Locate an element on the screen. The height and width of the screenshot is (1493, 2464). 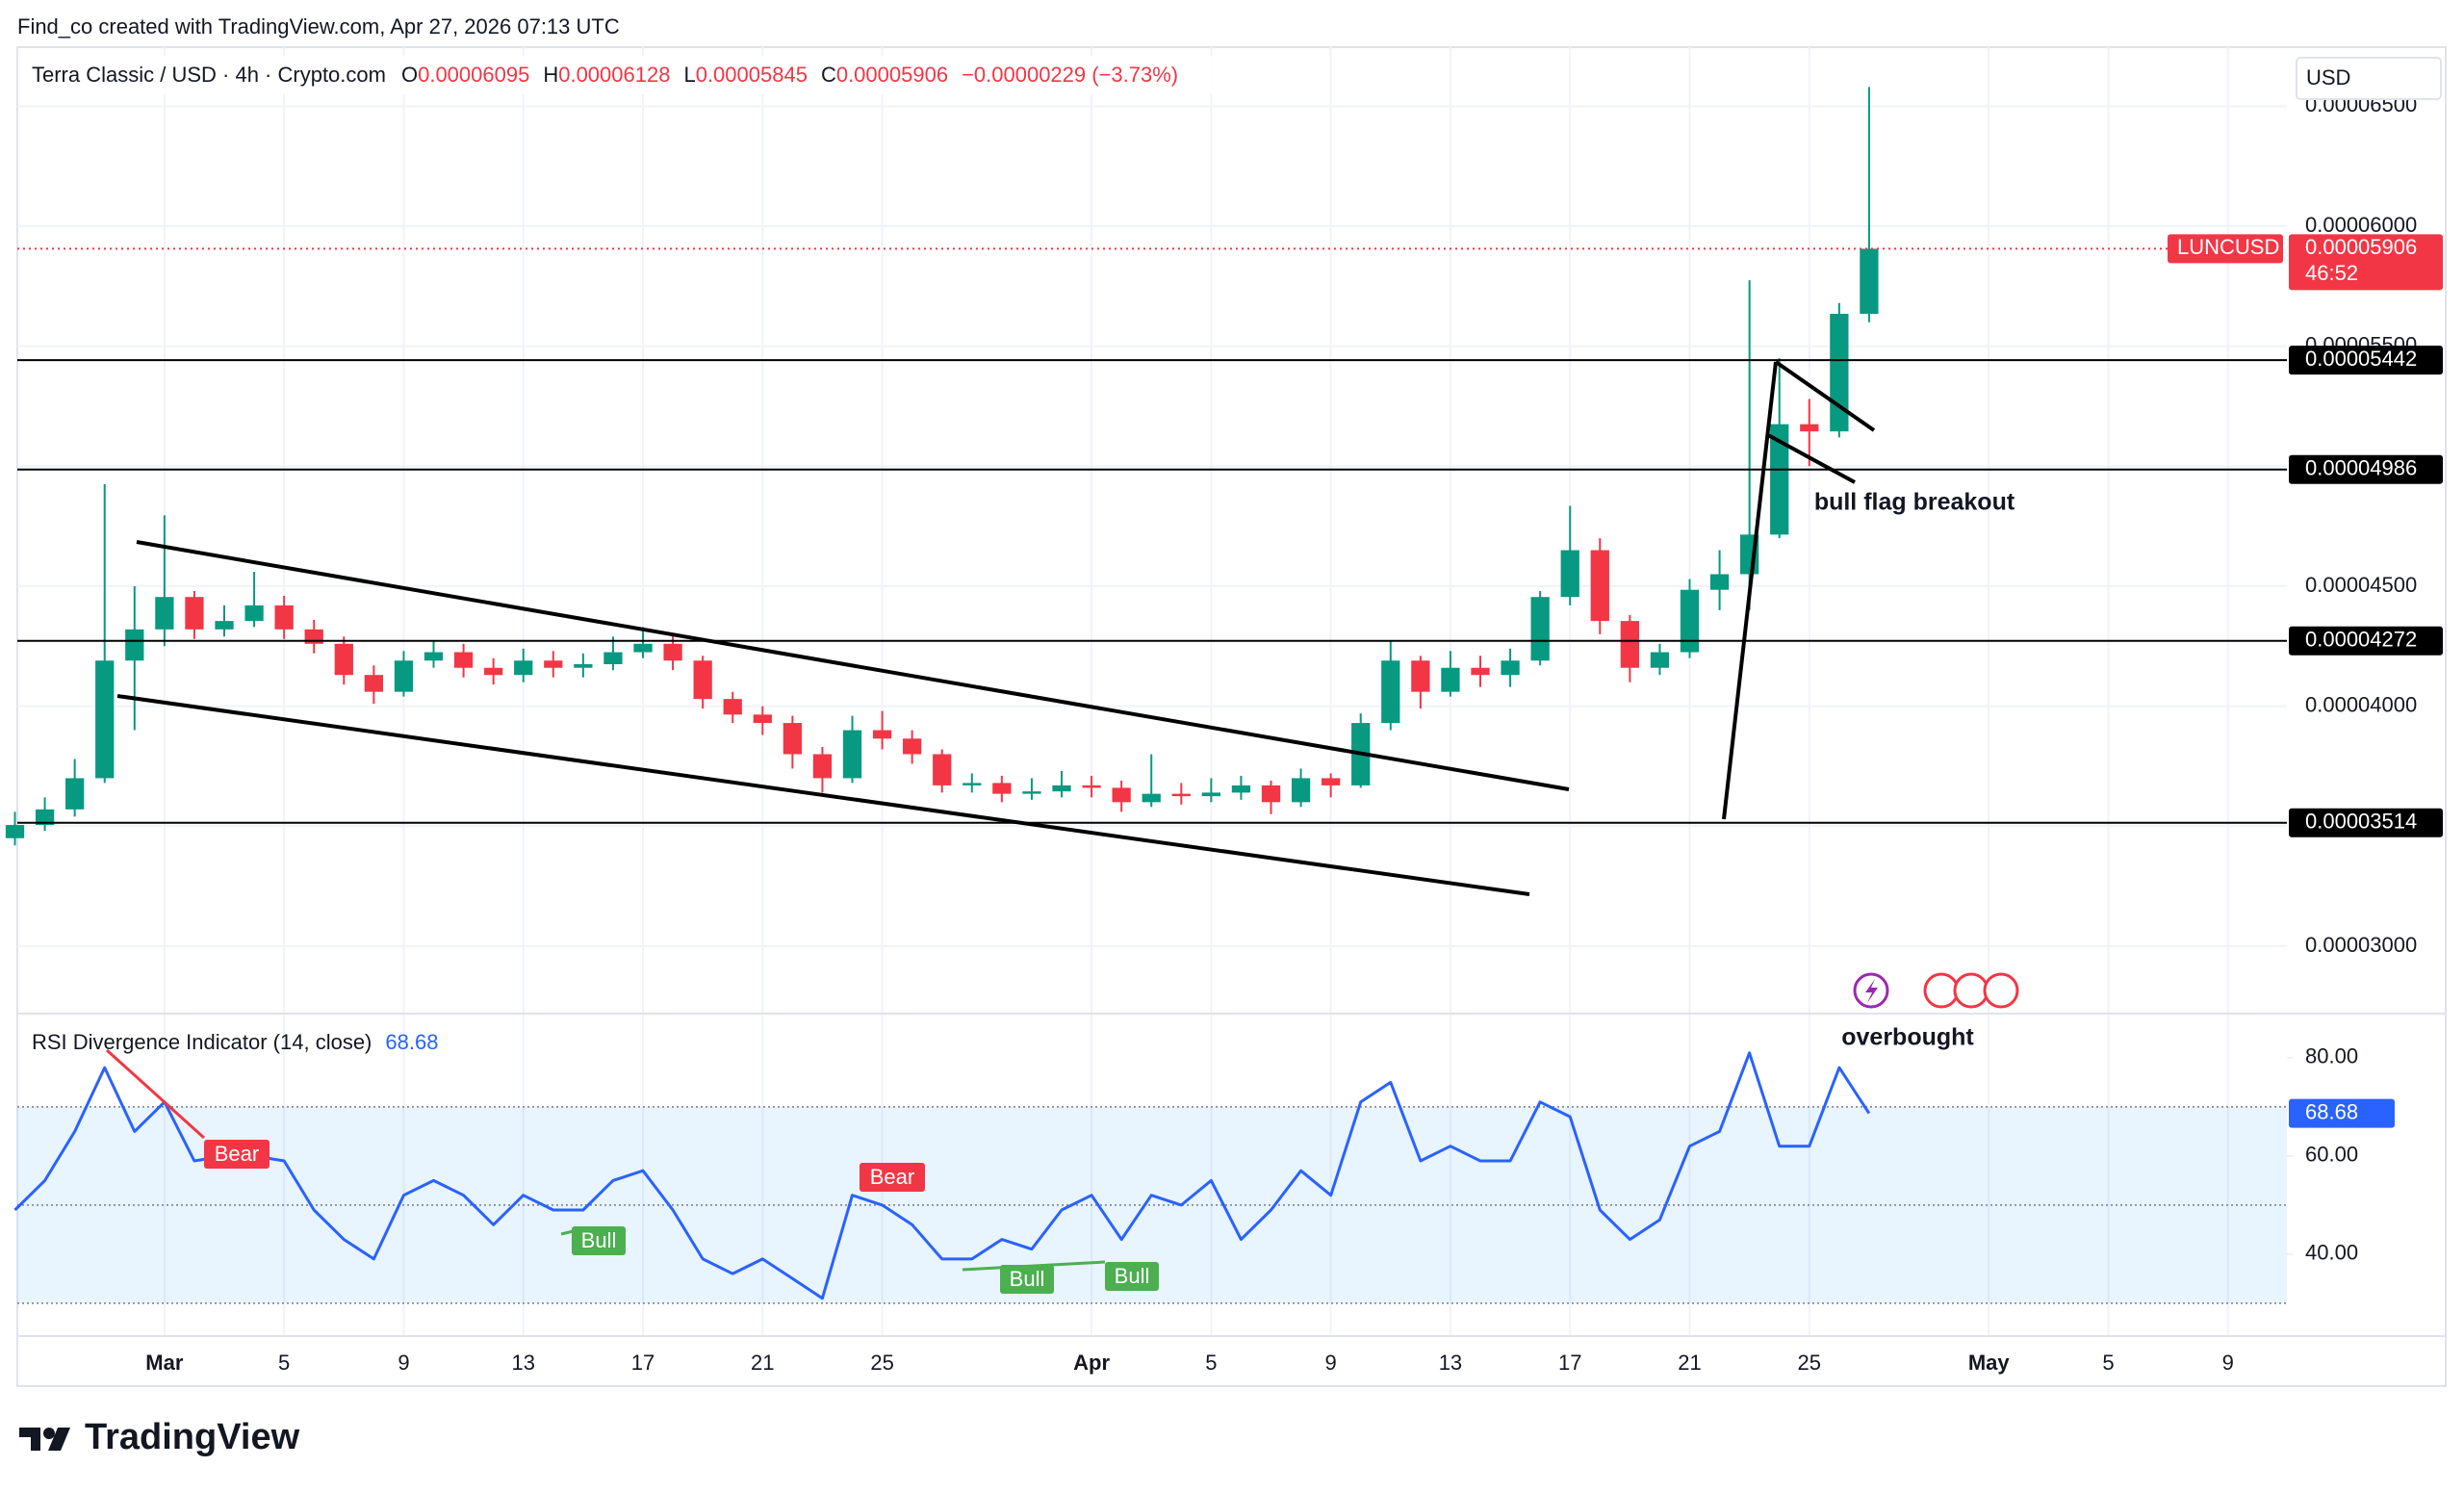
legend-key: H is located at coordinates (550, 75).